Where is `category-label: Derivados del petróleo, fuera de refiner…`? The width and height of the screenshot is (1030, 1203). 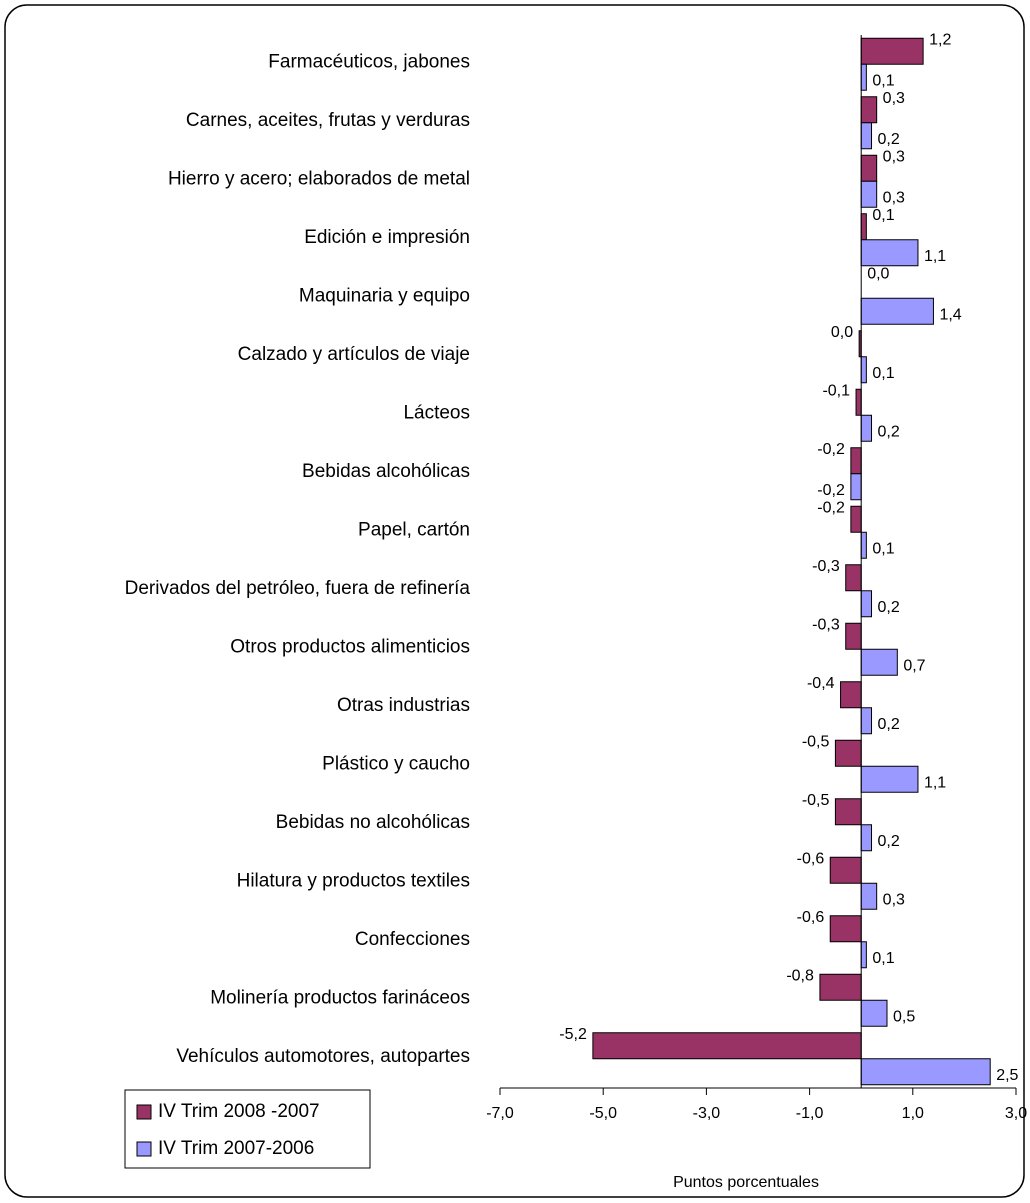 category-label: Derivados del petróleo, fuera de refiner… is located at coordinates (298, 588).